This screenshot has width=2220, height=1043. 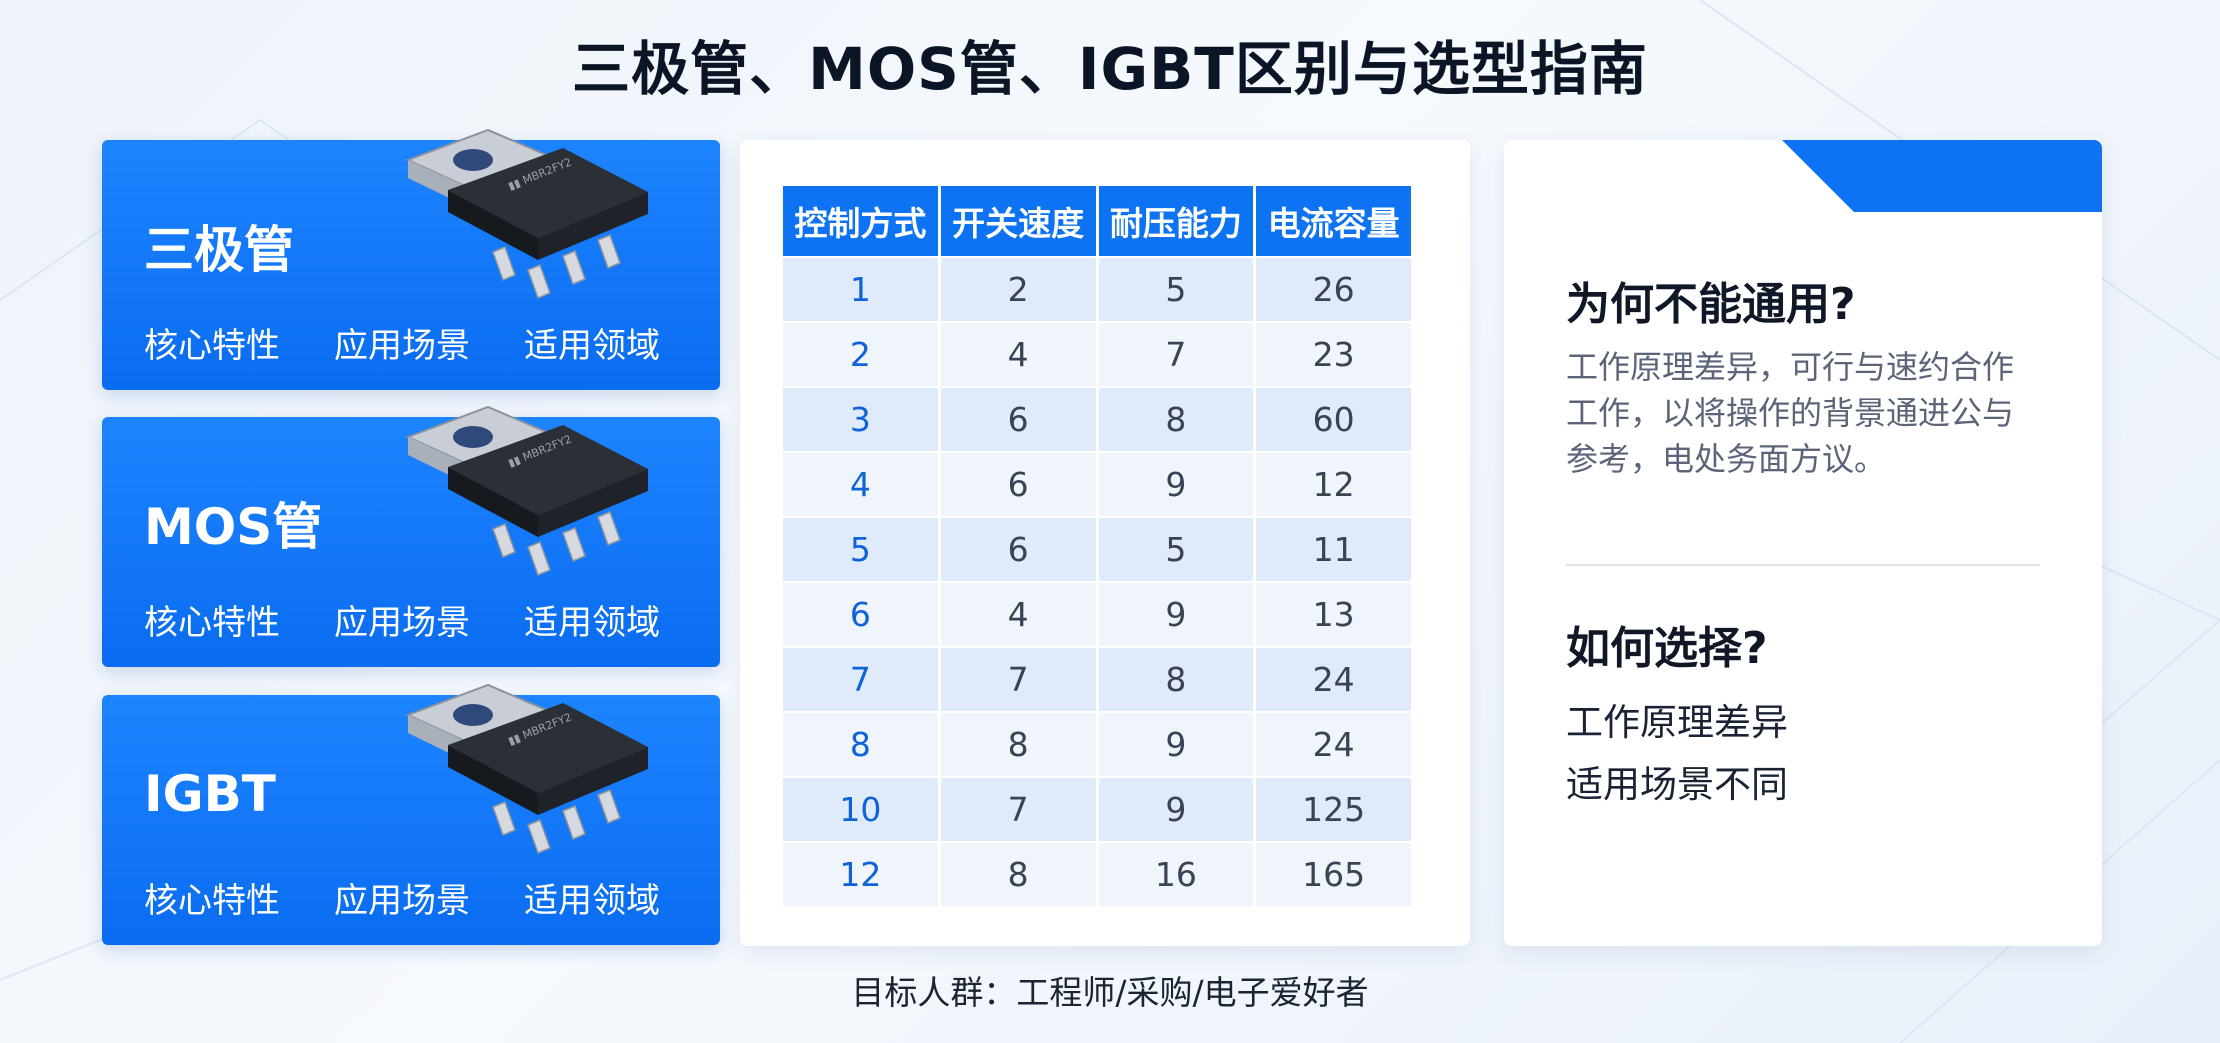 I want to click on table-row: 10 7 9 125, so click(x=1097, y=809).